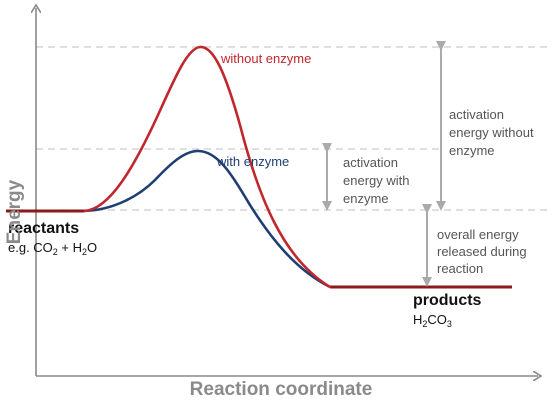 This screenshot has width=560, height=400. What do you see at coordinates (447, 300) in the screenshot?
I see `products-title: products` at bounding box center [447, 300].